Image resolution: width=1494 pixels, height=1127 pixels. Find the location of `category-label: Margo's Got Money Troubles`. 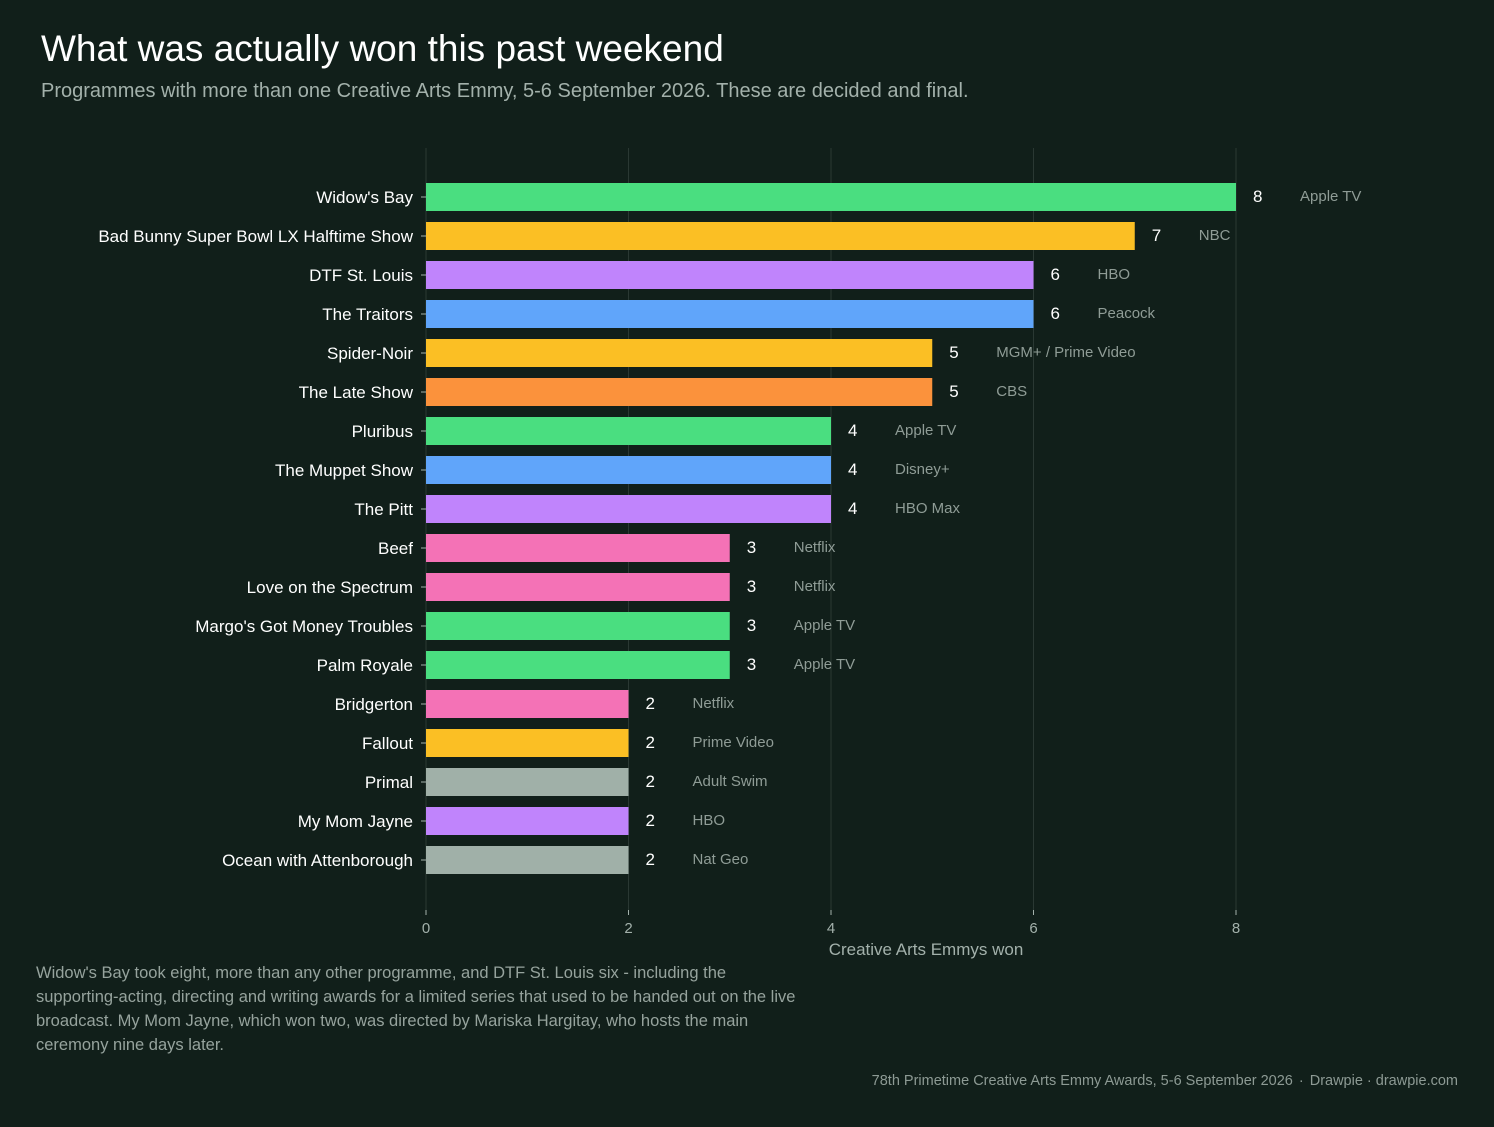

category-label: Margo's Got Money Troubles is located at coordinates (304, 626).